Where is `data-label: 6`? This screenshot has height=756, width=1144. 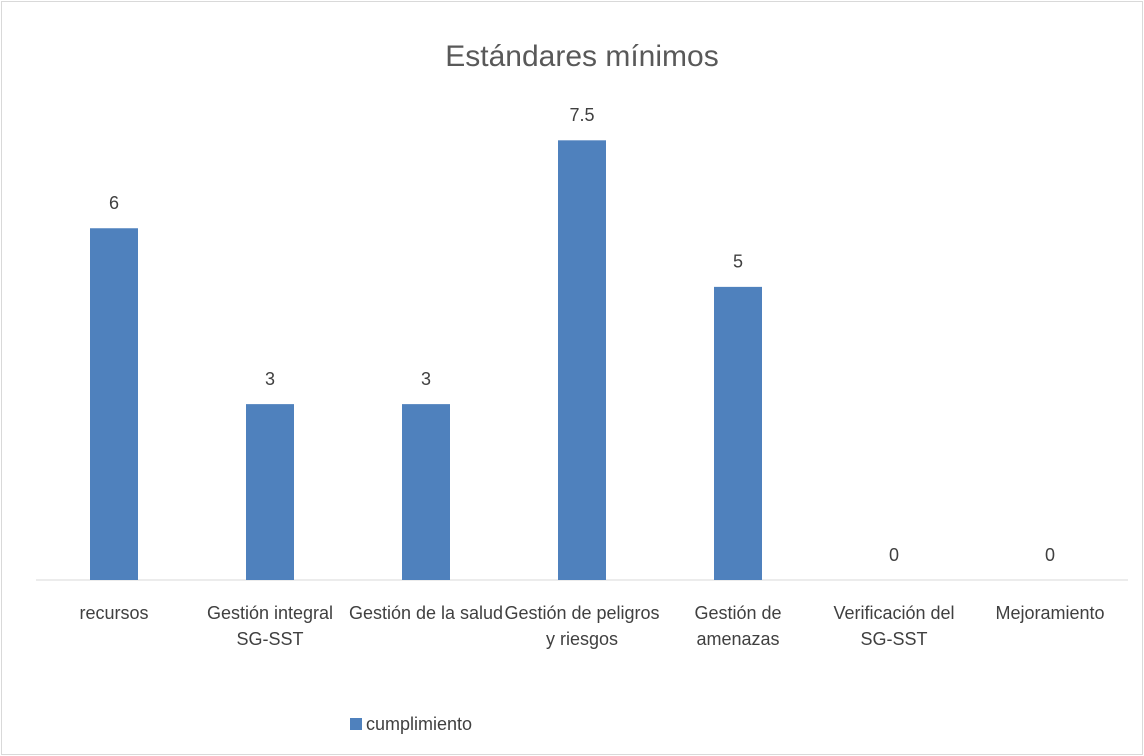 data-label: 6 is located at coordinates (114, 203).